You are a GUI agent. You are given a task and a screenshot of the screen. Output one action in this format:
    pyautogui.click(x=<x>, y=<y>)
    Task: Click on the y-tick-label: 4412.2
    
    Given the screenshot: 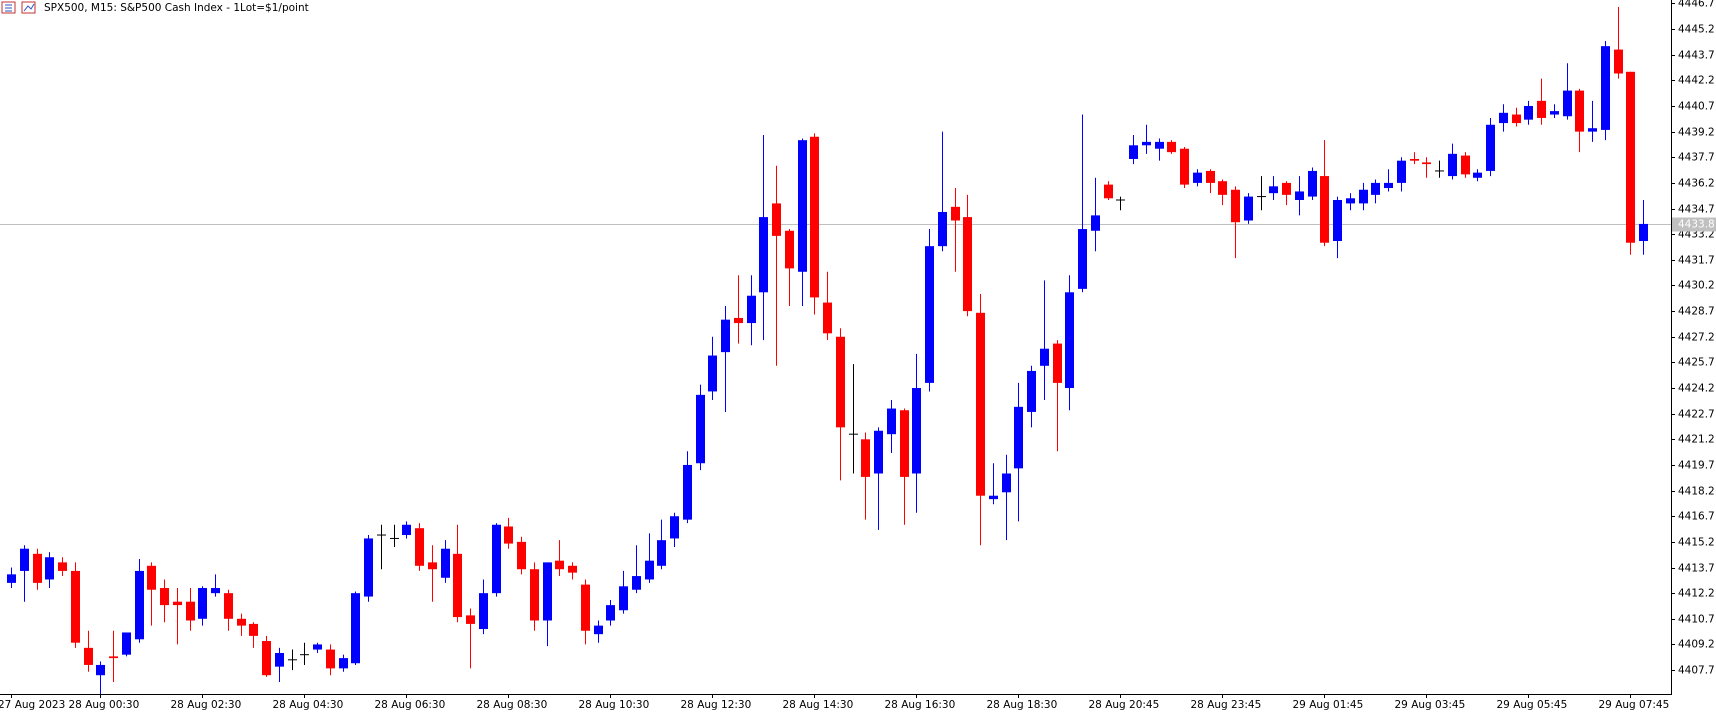 What is the action you would take?
    pyautogui.click(x=1696, y=594)
    